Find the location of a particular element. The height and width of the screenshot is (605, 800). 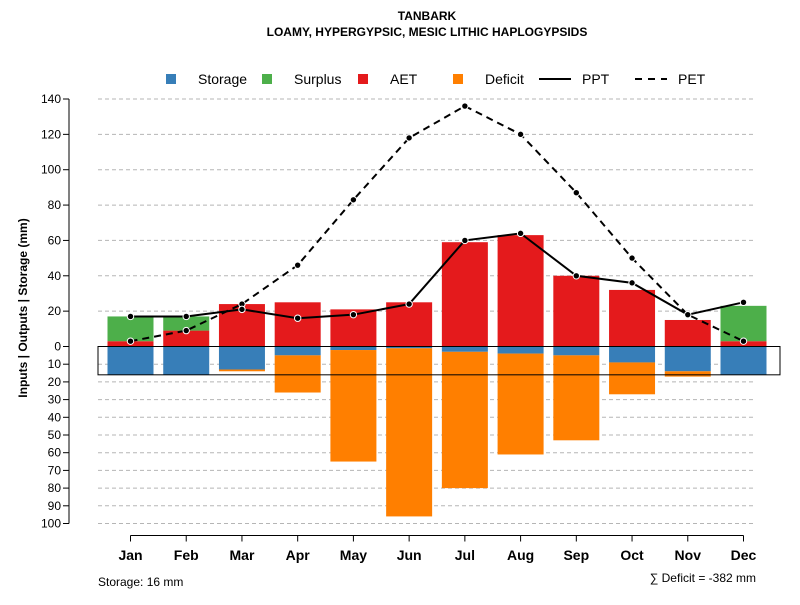

legend-label: PPT is located at coordinates (596, 79).